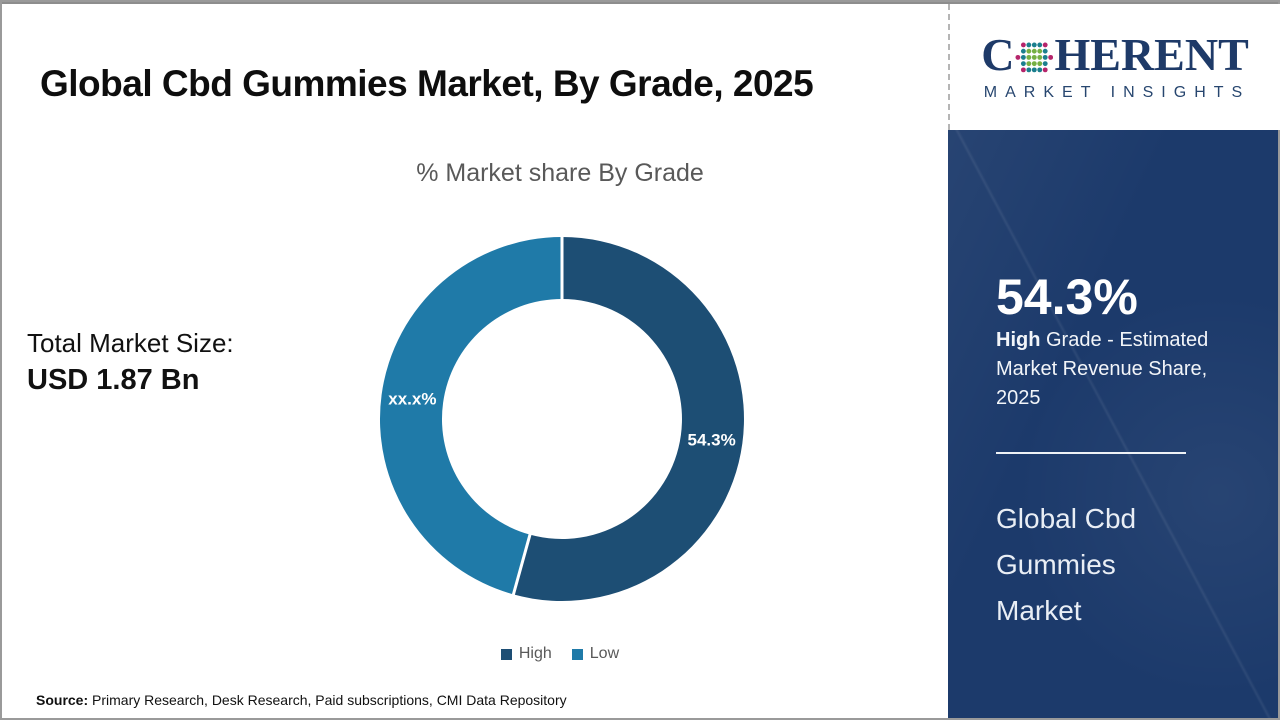 This screenshot has width=1280, height=720. What do you see at coordinates (560, 173) in the screenshot?
I see `chart-title: % Market share By Grade` at bounding box center [560, 173].